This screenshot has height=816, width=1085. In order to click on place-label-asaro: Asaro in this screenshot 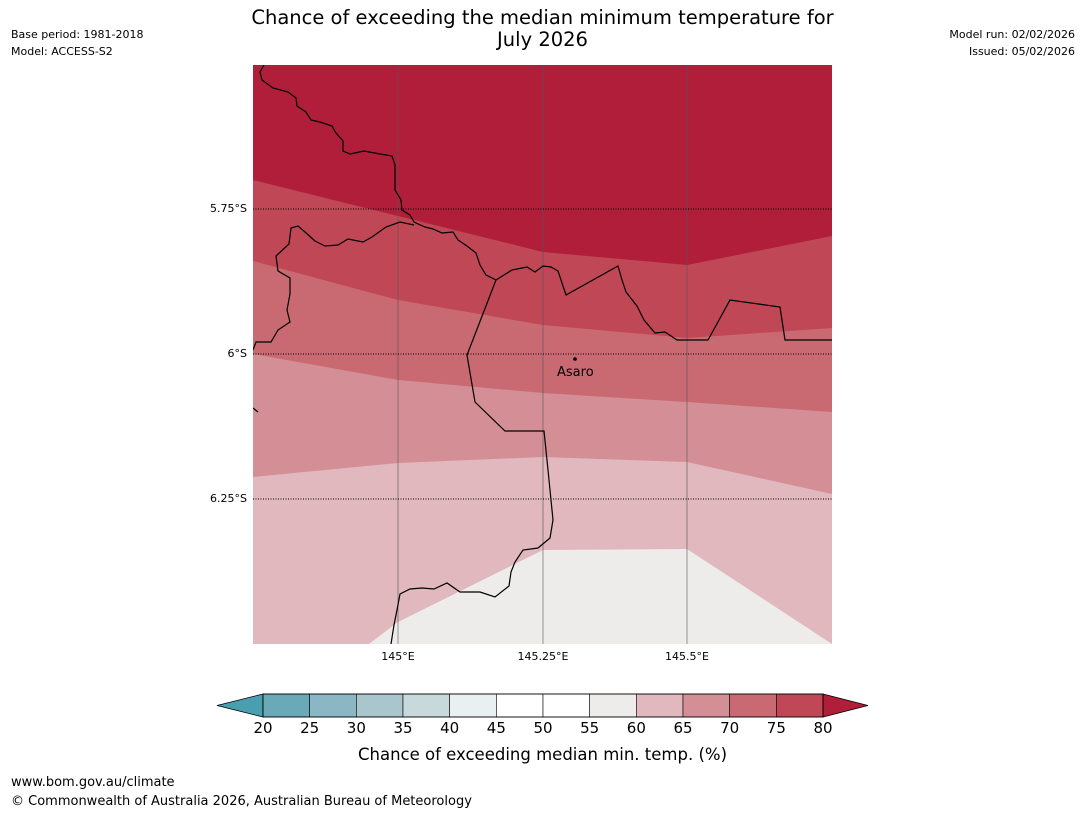, I will do `click(575, 372)`.